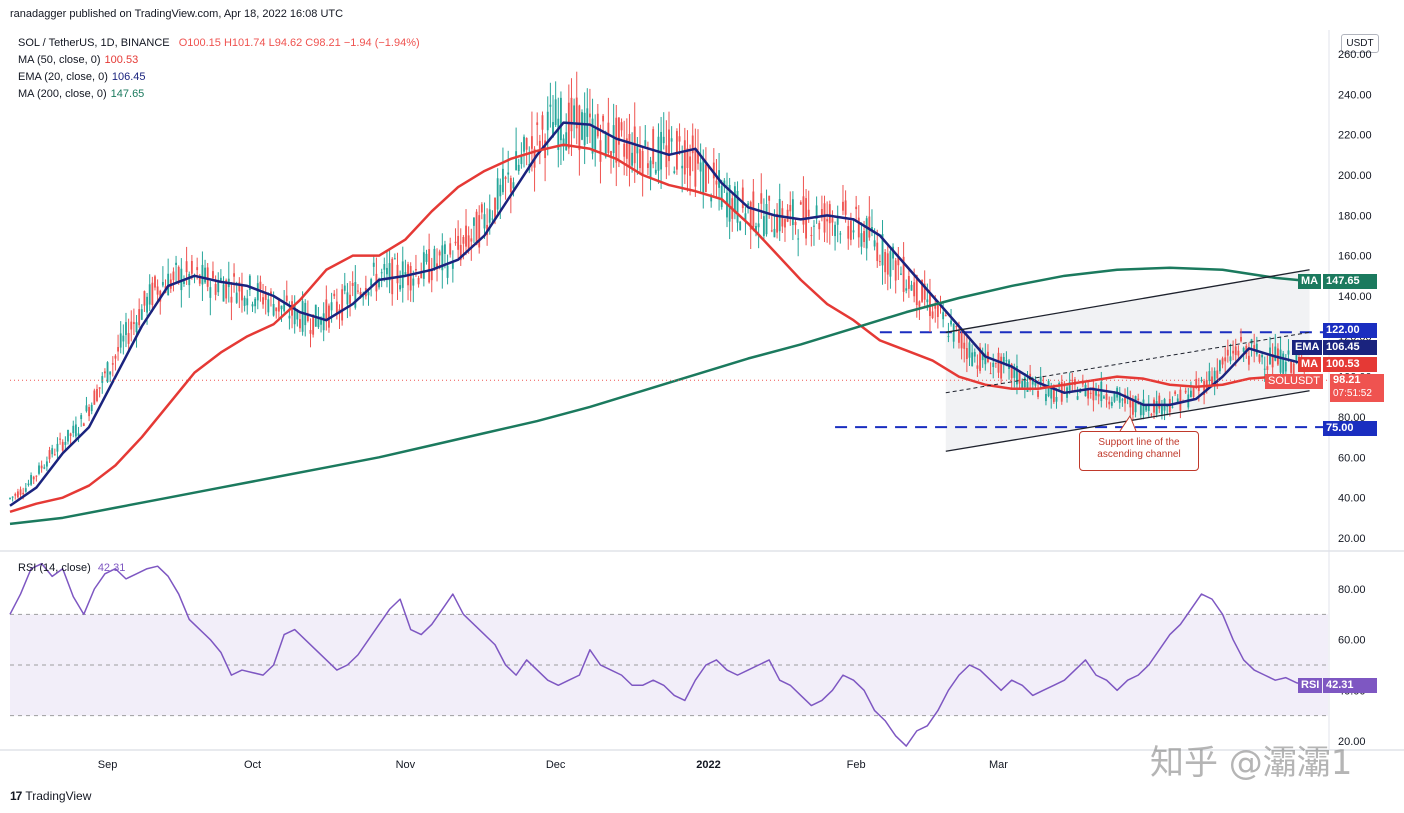  I want to click on rsi-tick-label: 60.00, so click(1352, 641).